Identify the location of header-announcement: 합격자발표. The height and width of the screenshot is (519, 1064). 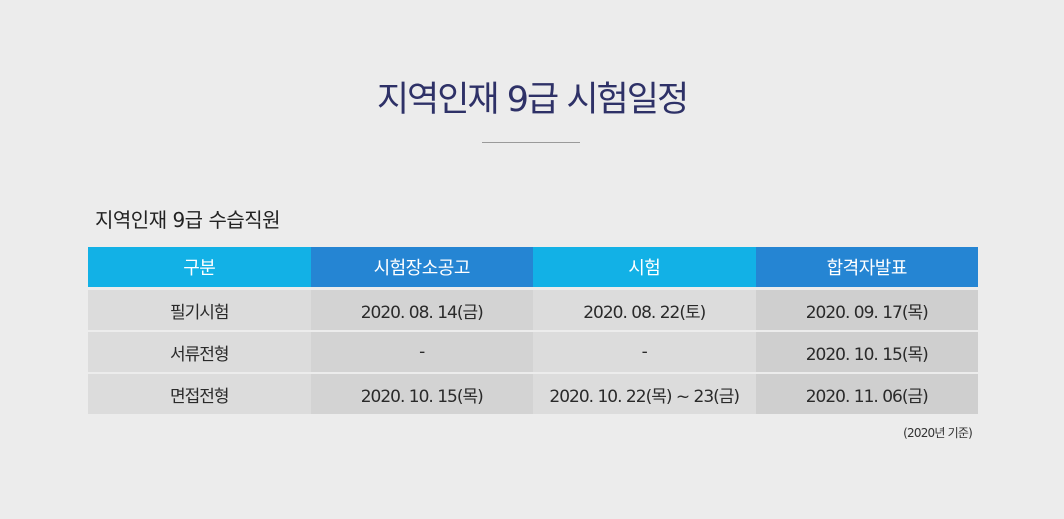
(866, 268).